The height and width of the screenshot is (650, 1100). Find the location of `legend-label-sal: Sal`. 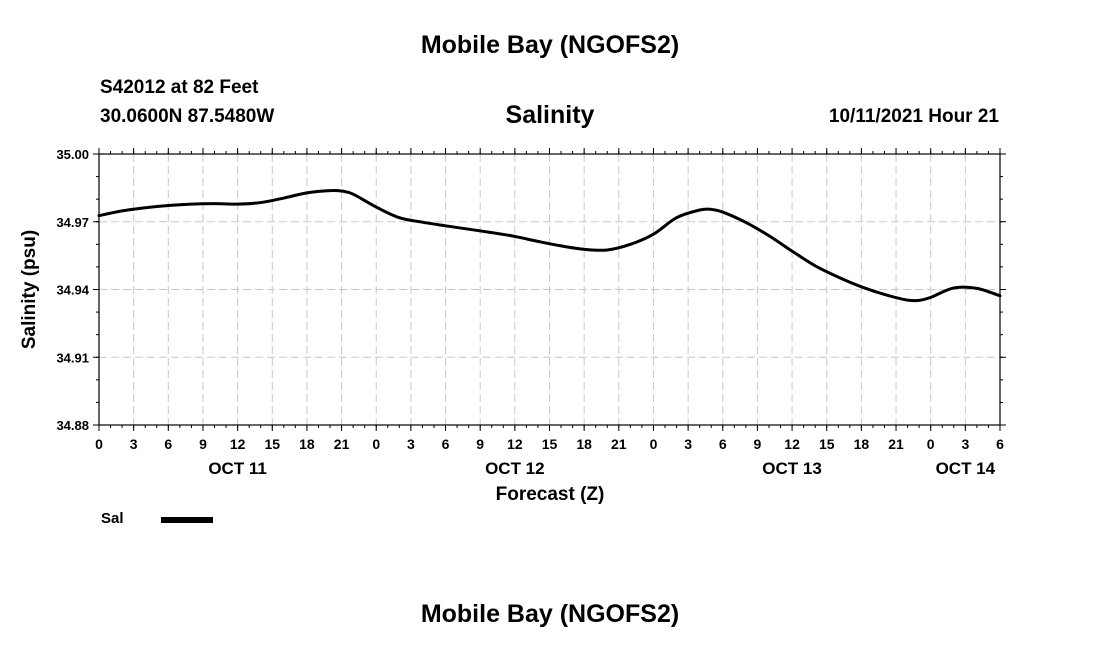

legend-label-sal: Sal is located at coordinates (112, 518).